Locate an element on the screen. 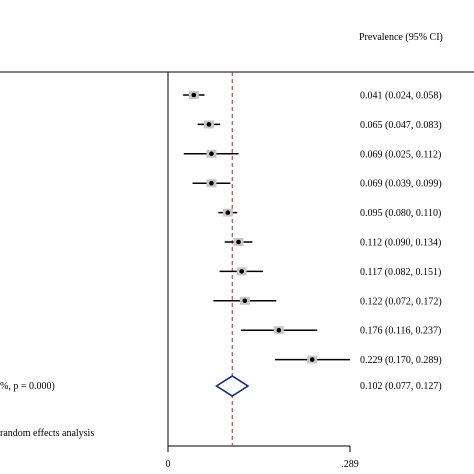 The width and height of the screenshot is (474, 474). x-axis-ticks: 0 .289 is located at coordinates (262, 458).